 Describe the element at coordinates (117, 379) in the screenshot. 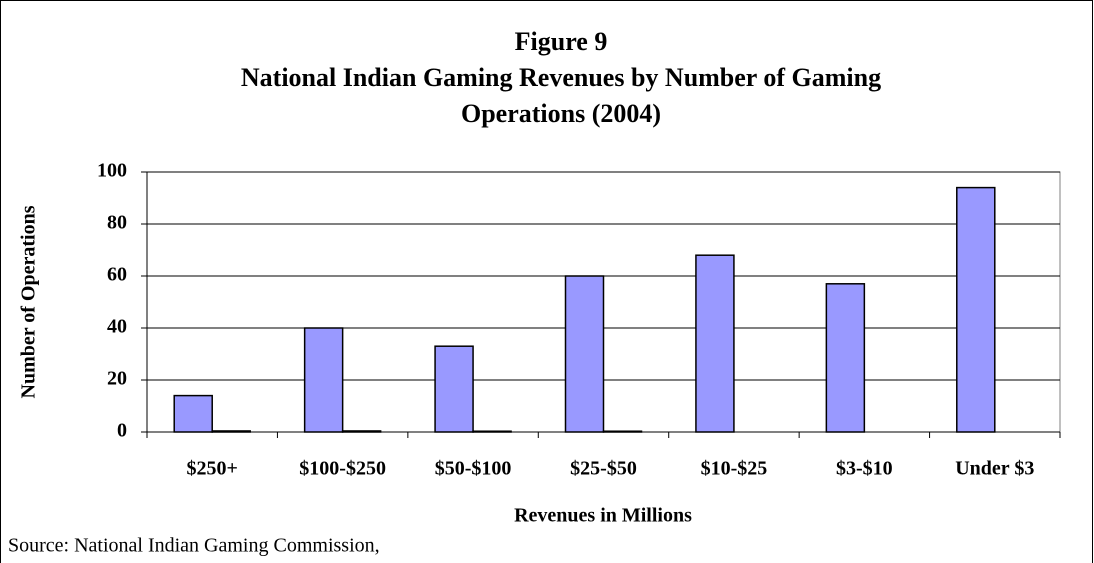

I see `y-tick-label: 20` at that location.